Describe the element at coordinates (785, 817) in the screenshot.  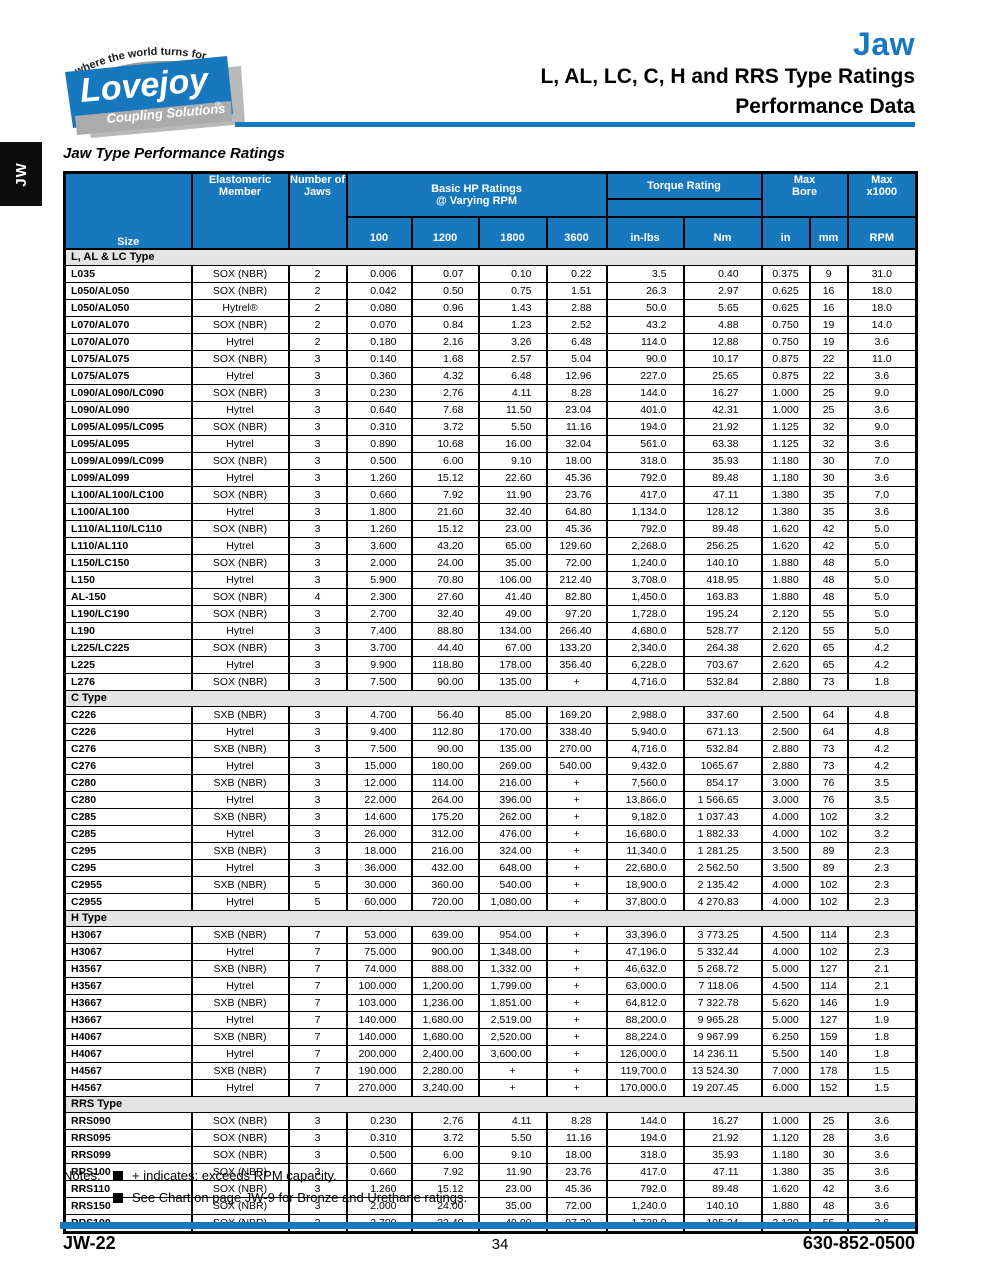
I see `table-cell: 4.000` at that location.